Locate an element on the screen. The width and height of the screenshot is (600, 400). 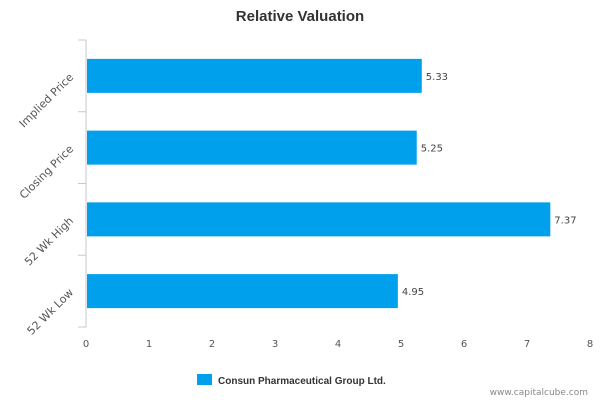
data-label: 5.25 is located at coordinates (432, 149).